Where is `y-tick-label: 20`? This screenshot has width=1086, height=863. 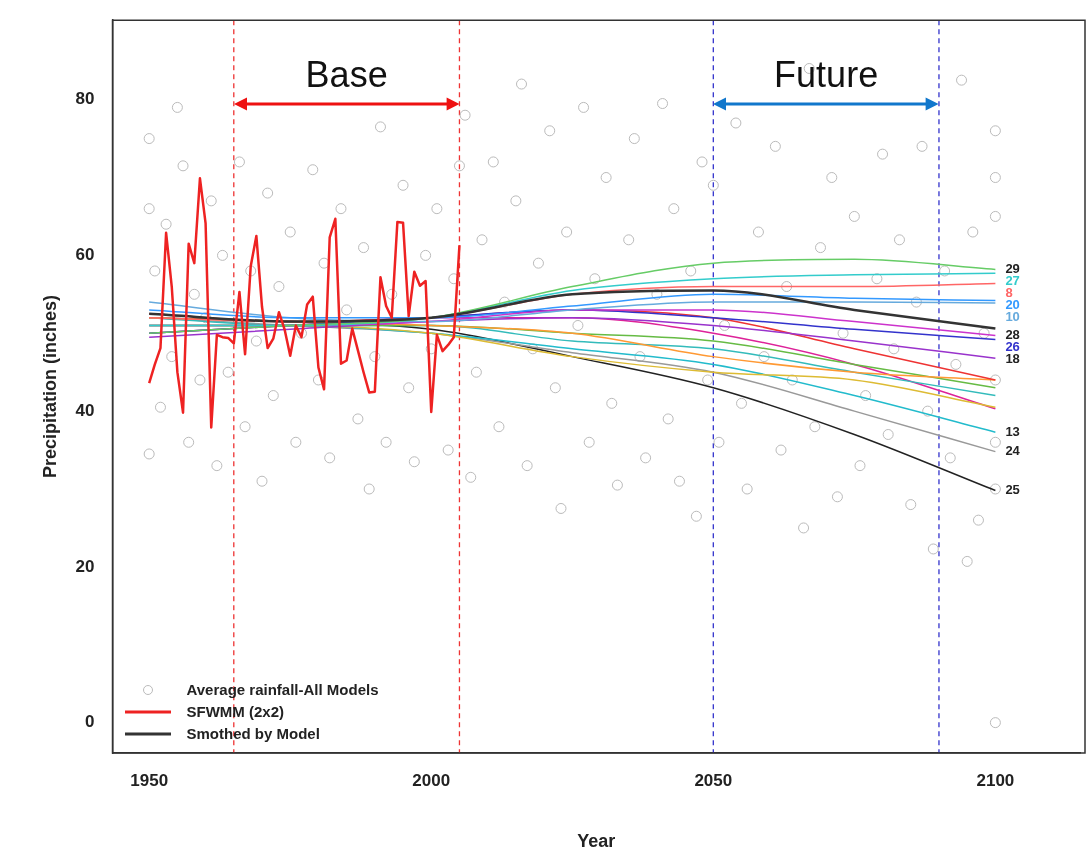 y-tick-label: 20 is located at coordinates (85, 566).